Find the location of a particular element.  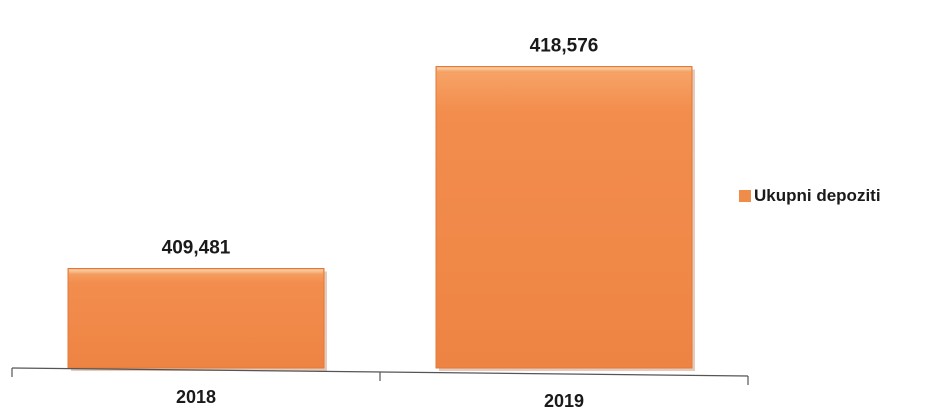

legend: Ukupni depoziti is located at coordinates (810, 195).